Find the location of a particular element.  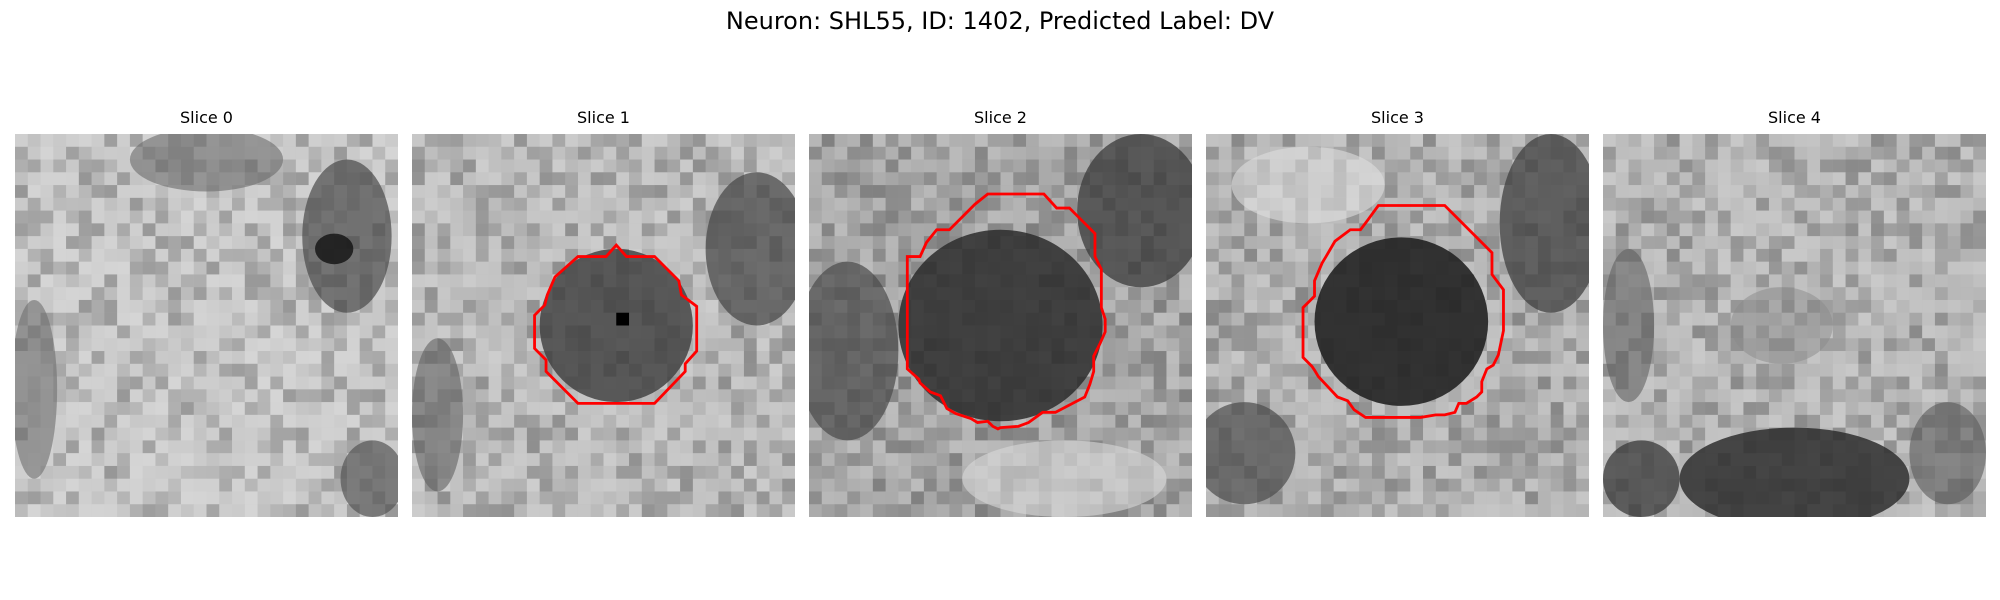

slice-2-pixels is located at coordinates (1000, 325).